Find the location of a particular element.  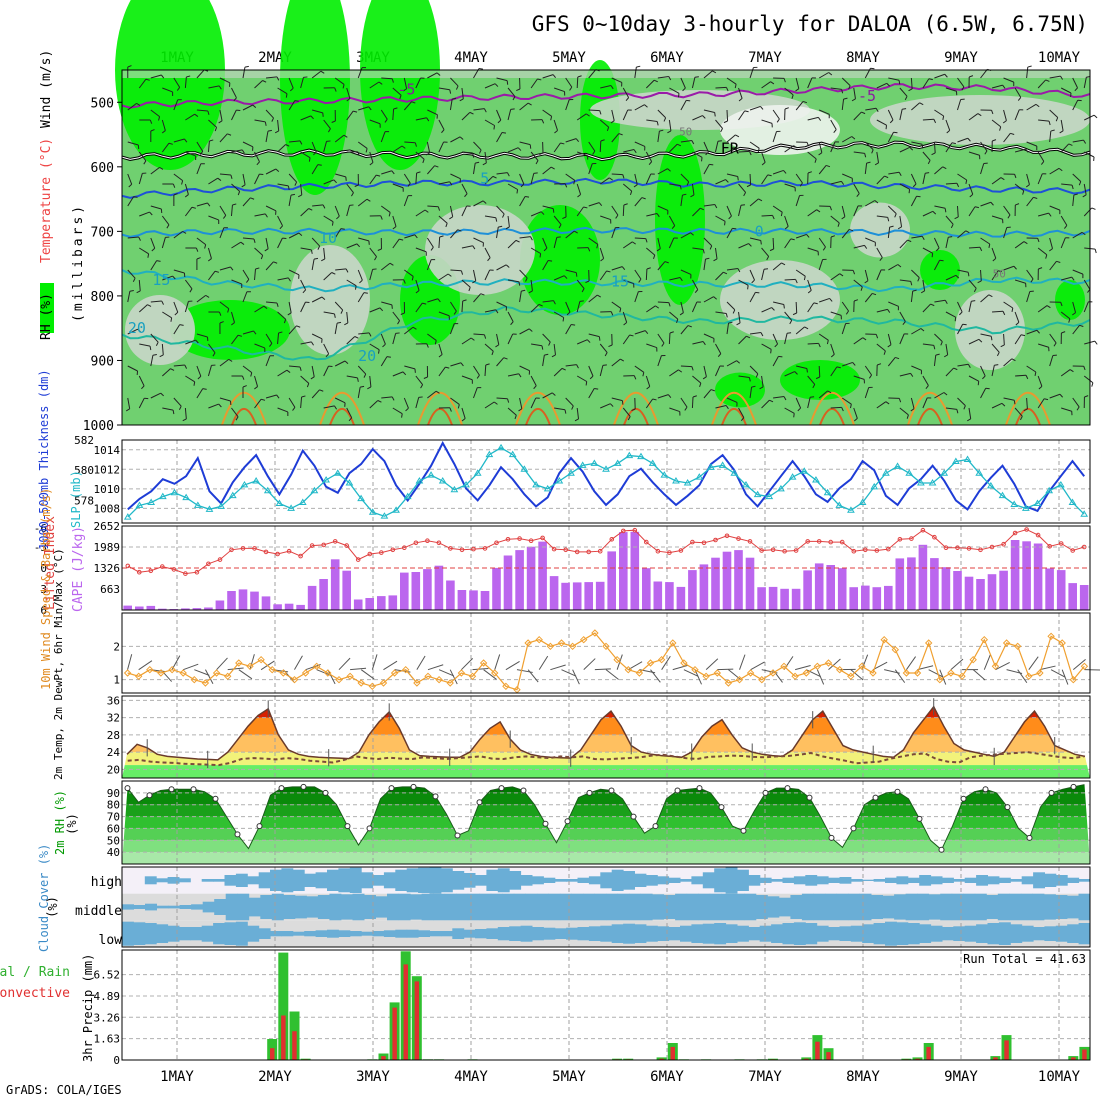

temp-panel-label: 2m Temp, 2m DewPt, 6hr Min/Max (°C) is located at coordinates (58, 664).